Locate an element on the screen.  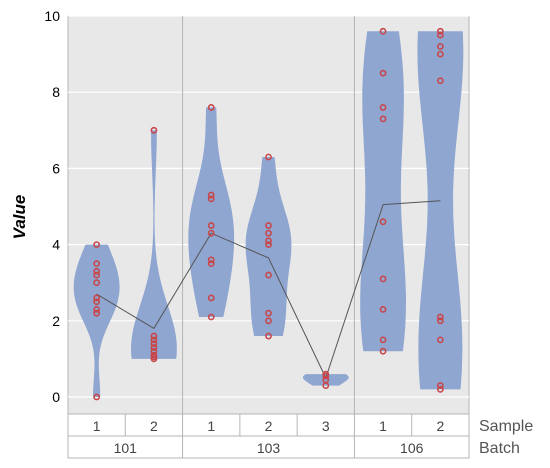
batch-label: 101 is located at coordinates (126, 448).